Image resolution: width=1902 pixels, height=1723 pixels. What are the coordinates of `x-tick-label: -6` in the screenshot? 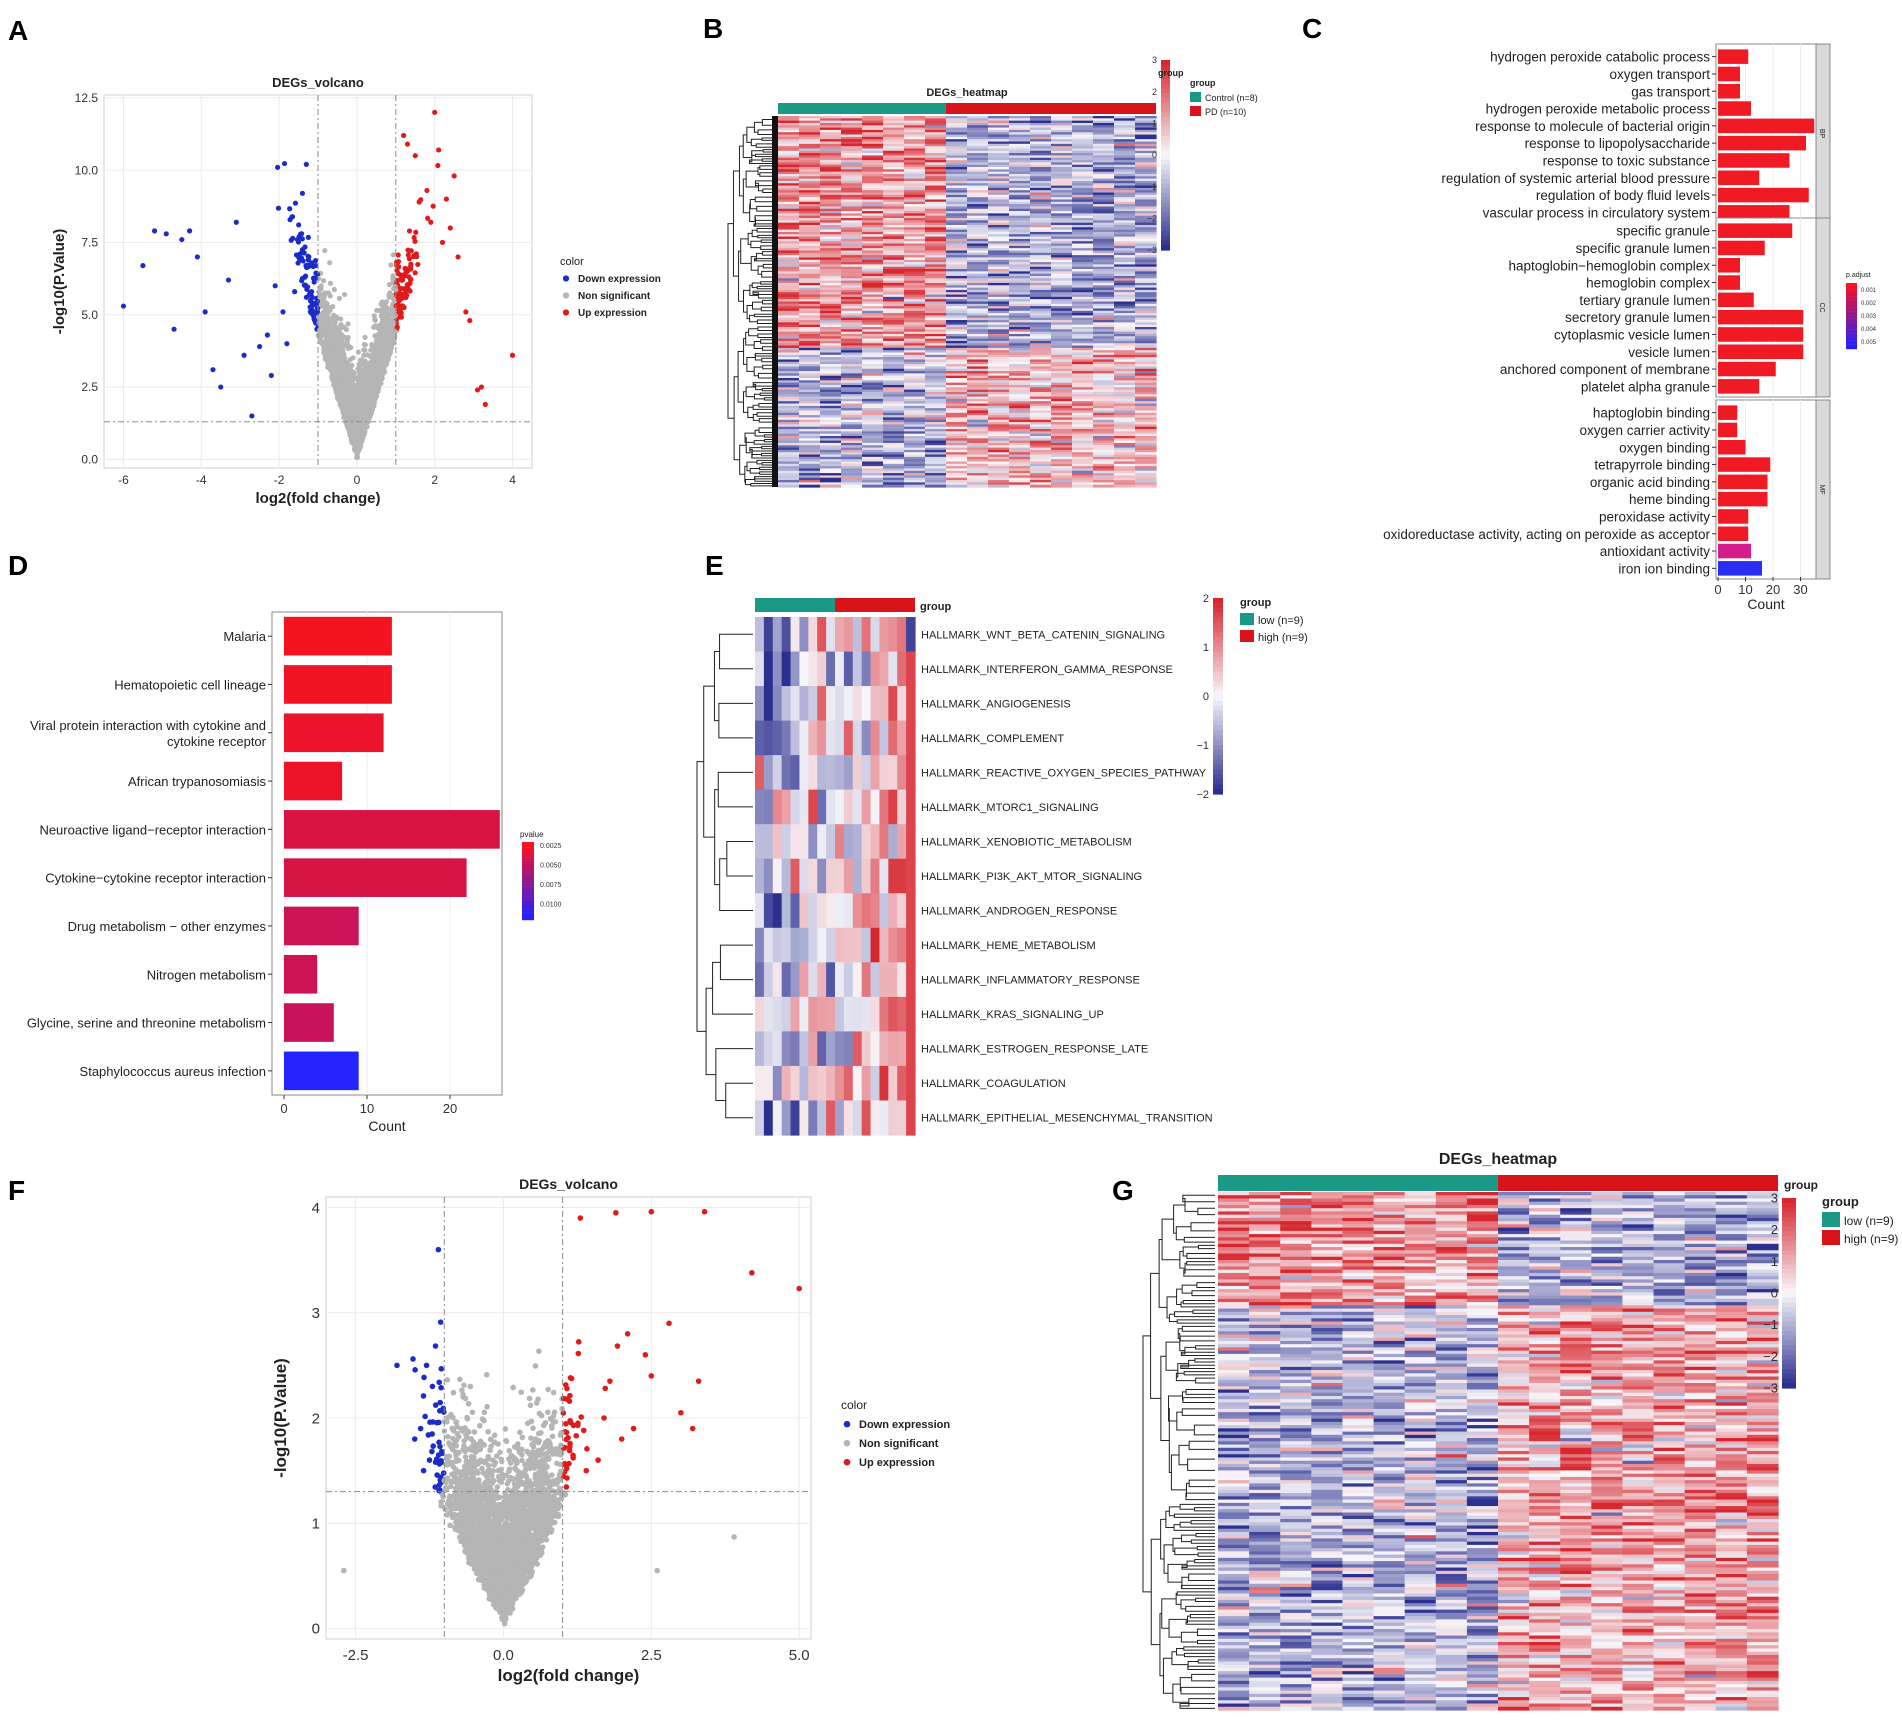 It's located at (123, 480).